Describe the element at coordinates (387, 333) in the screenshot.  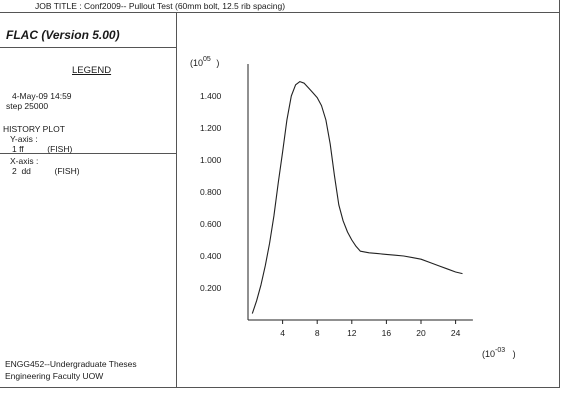
I see `x-tick-label-16: 16` at that location.